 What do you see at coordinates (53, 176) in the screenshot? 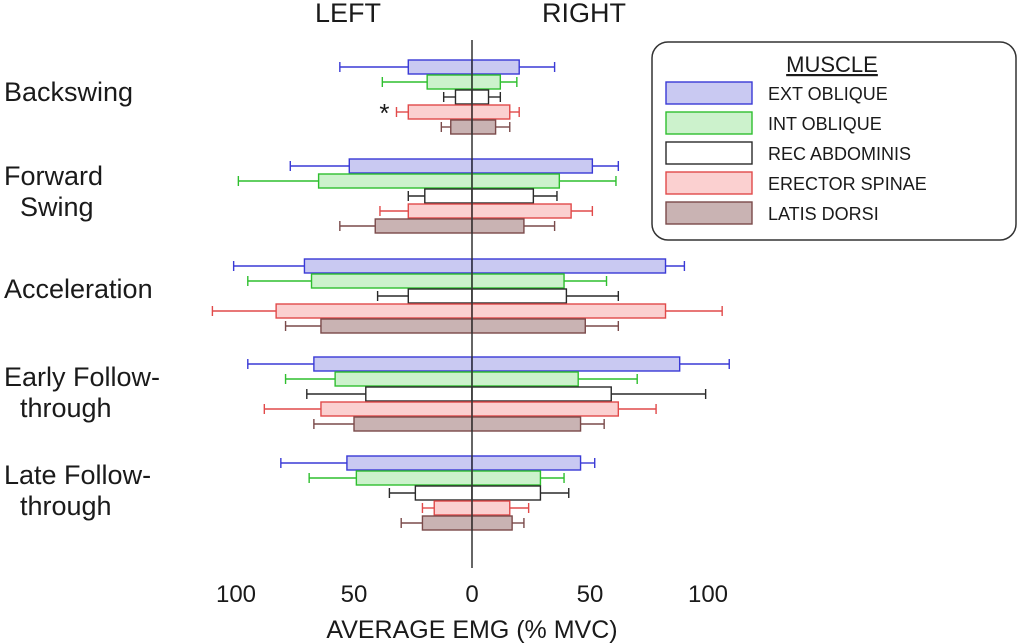
I see `category-label: Forward` at bounding box center [53, 176].